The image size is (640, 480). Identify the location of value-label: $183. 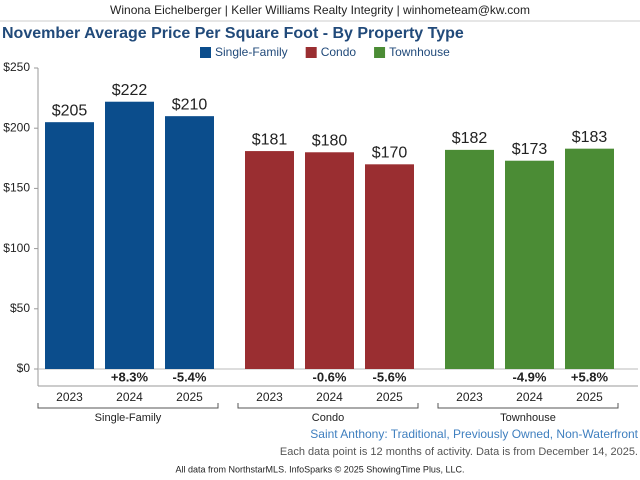
(590, 137).